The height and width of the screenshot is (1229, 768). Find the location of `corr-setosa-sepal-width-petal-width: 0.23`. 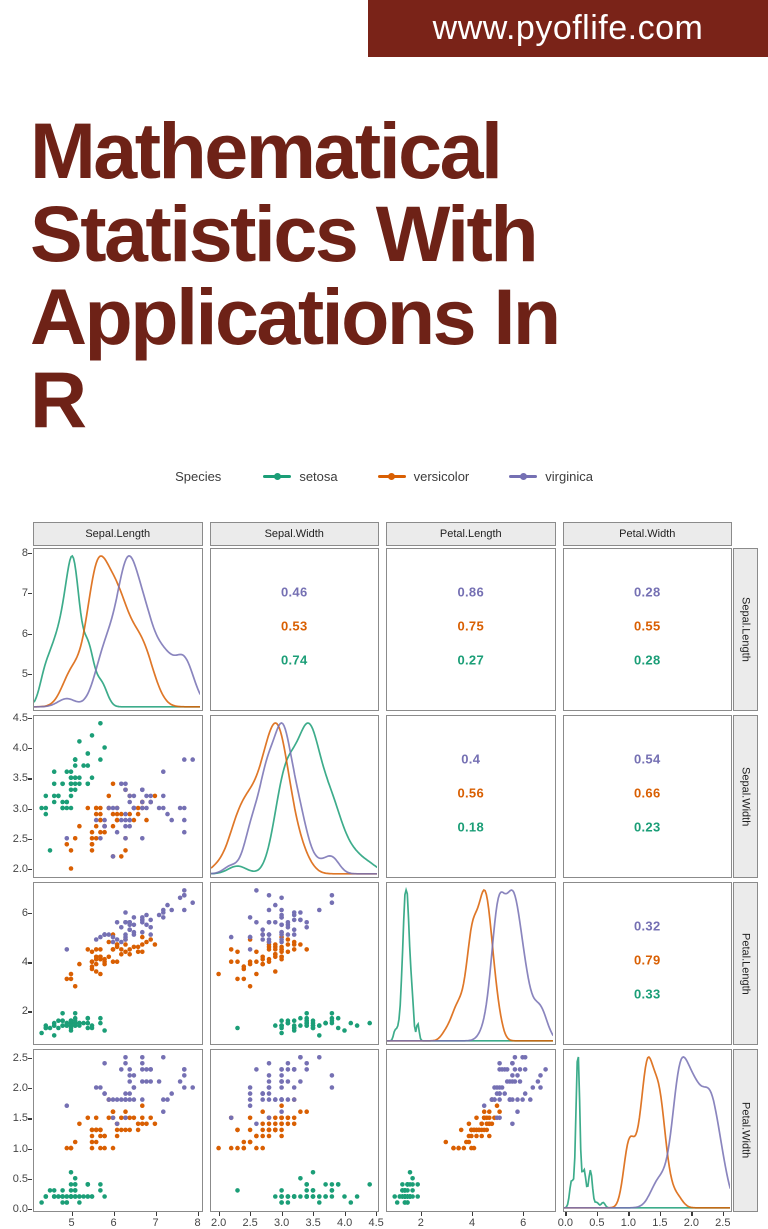

corr-setosa-sepal-width-petal-width: 0.23 is located at coordinates (647, 827).